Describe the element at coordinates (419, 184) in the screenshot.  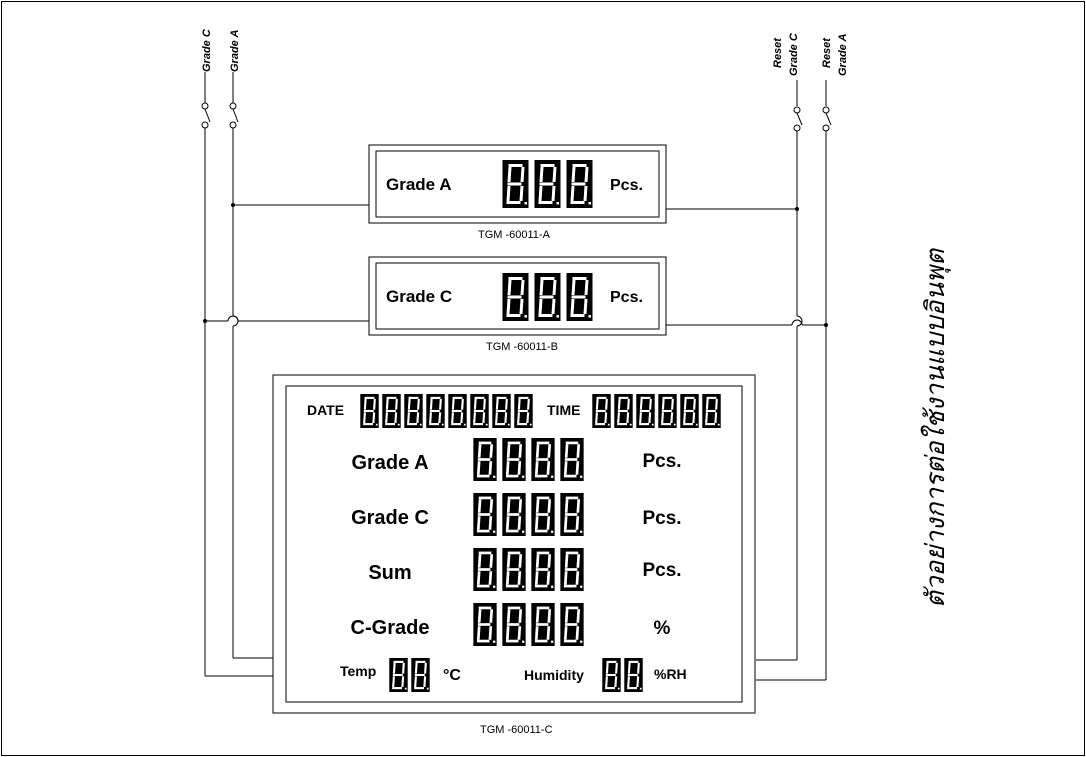
I see `display-a-label: Grade A` at that location.